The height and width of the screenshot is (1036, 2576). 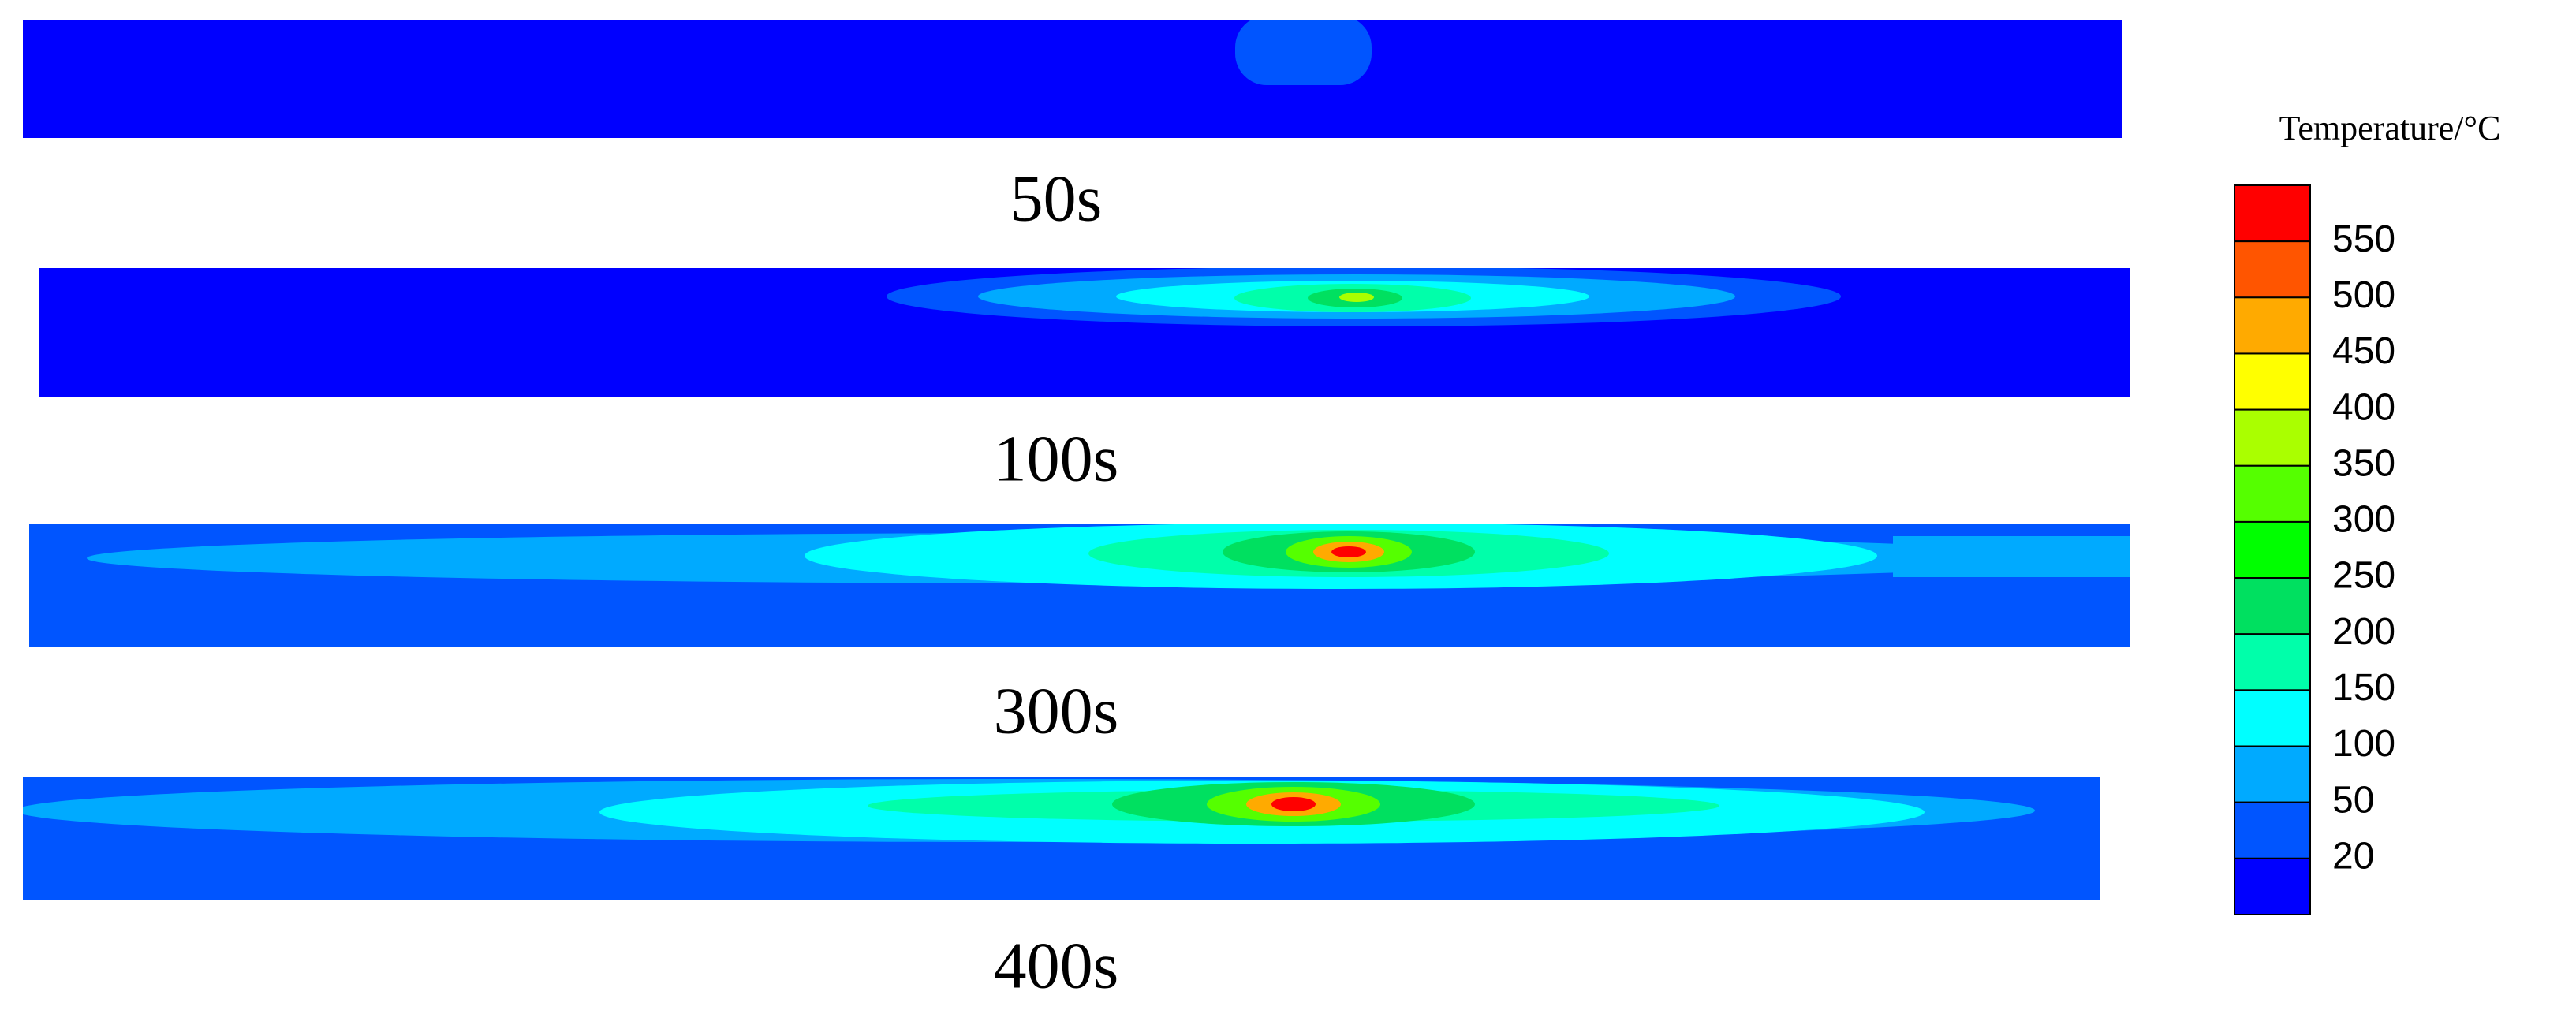 I want to click on colorbar-tick-label: 400, so click(x=2363, y=407).